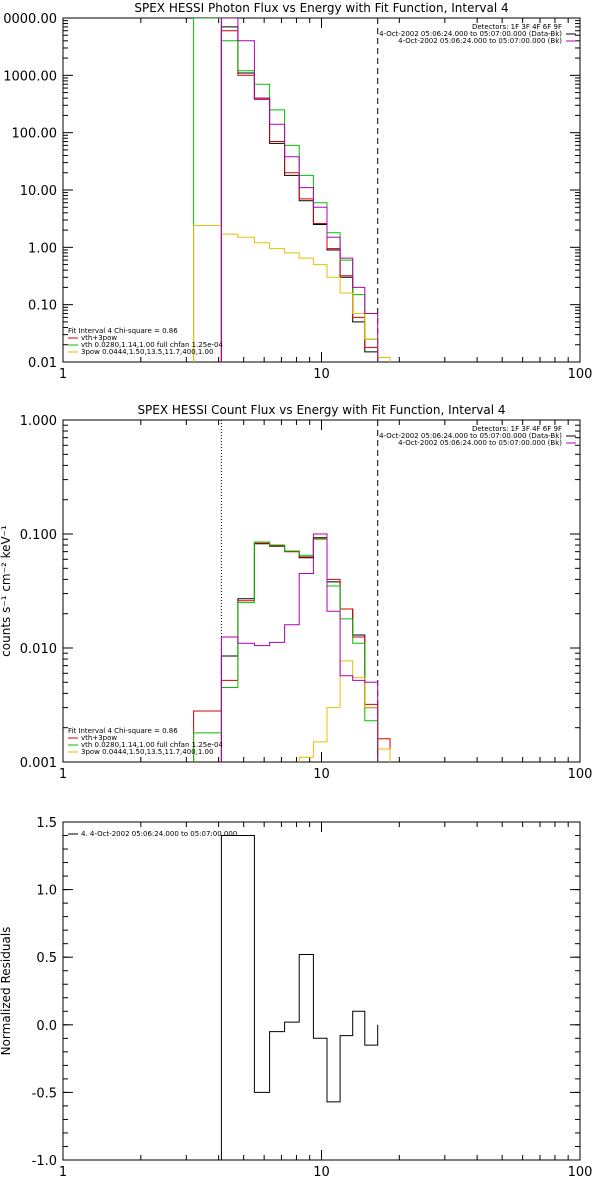 The image size is (600, 1200). What do you see at coordinates (6, 591) in the screenshot?
I see `y-axis-label: counts s⁻¹ cm⁻² keV⁻¹` at bounding box center [6, 591].